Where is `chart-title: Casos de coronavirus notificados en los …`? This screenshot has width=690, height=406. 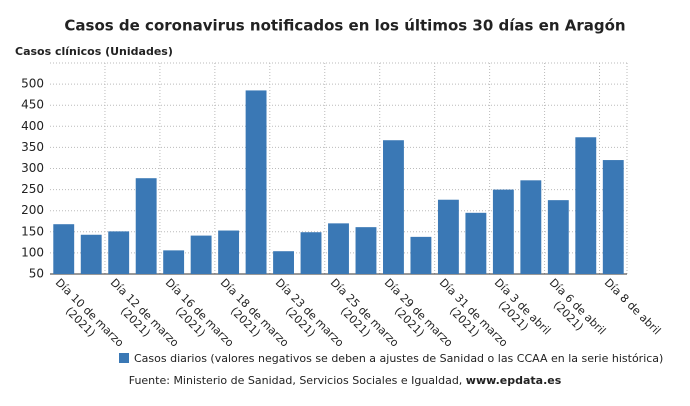 chart-title: Casos de coronavirus notificados en los … is located at coordinates (344, 26).